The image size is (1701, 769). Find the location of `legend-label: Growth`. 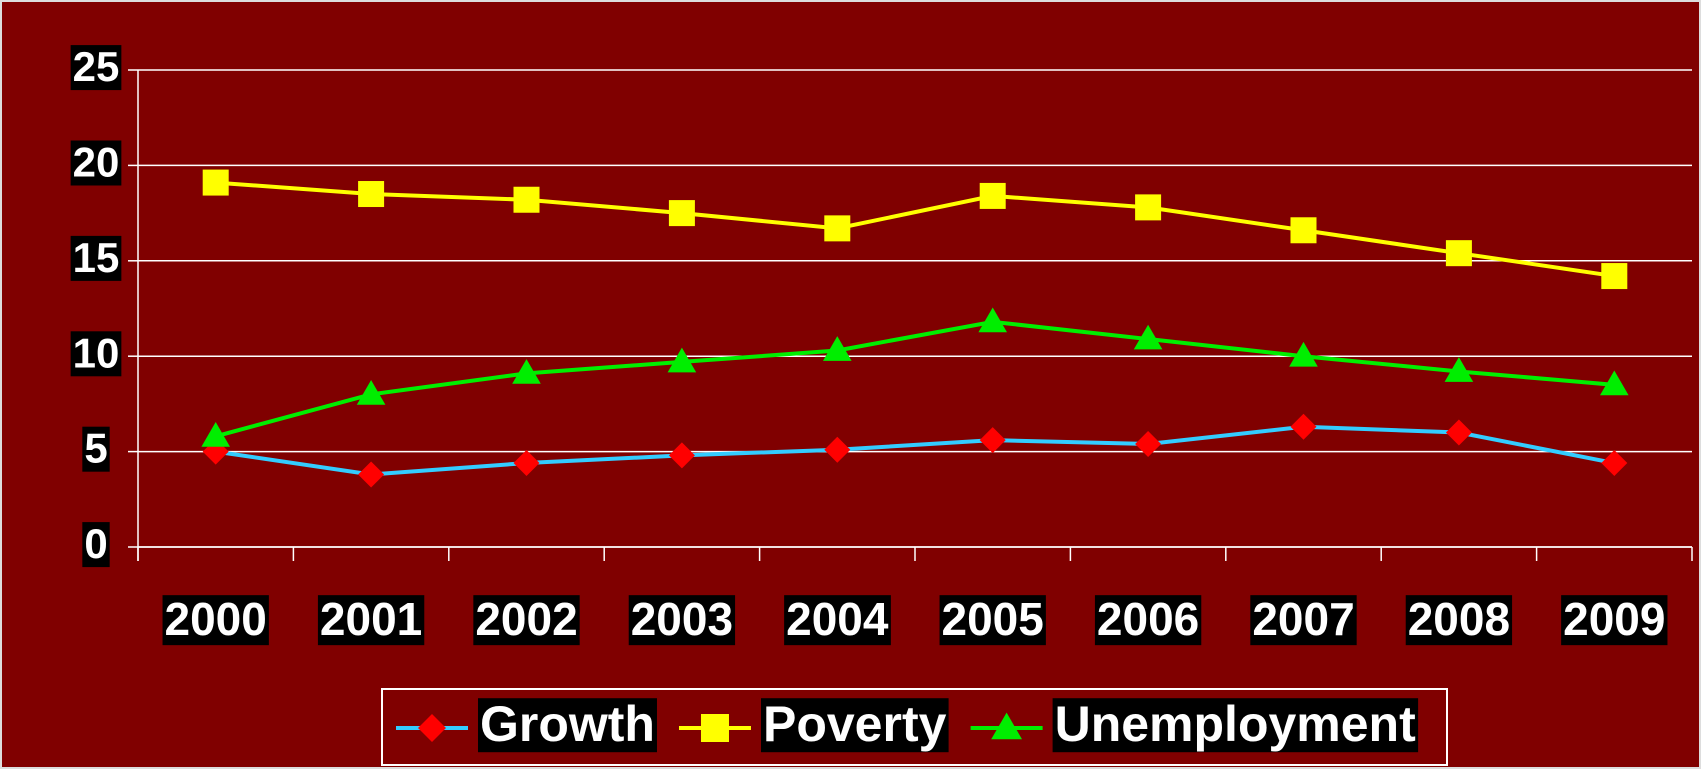

legend-label: Growth is located at coordinates (567, 724).